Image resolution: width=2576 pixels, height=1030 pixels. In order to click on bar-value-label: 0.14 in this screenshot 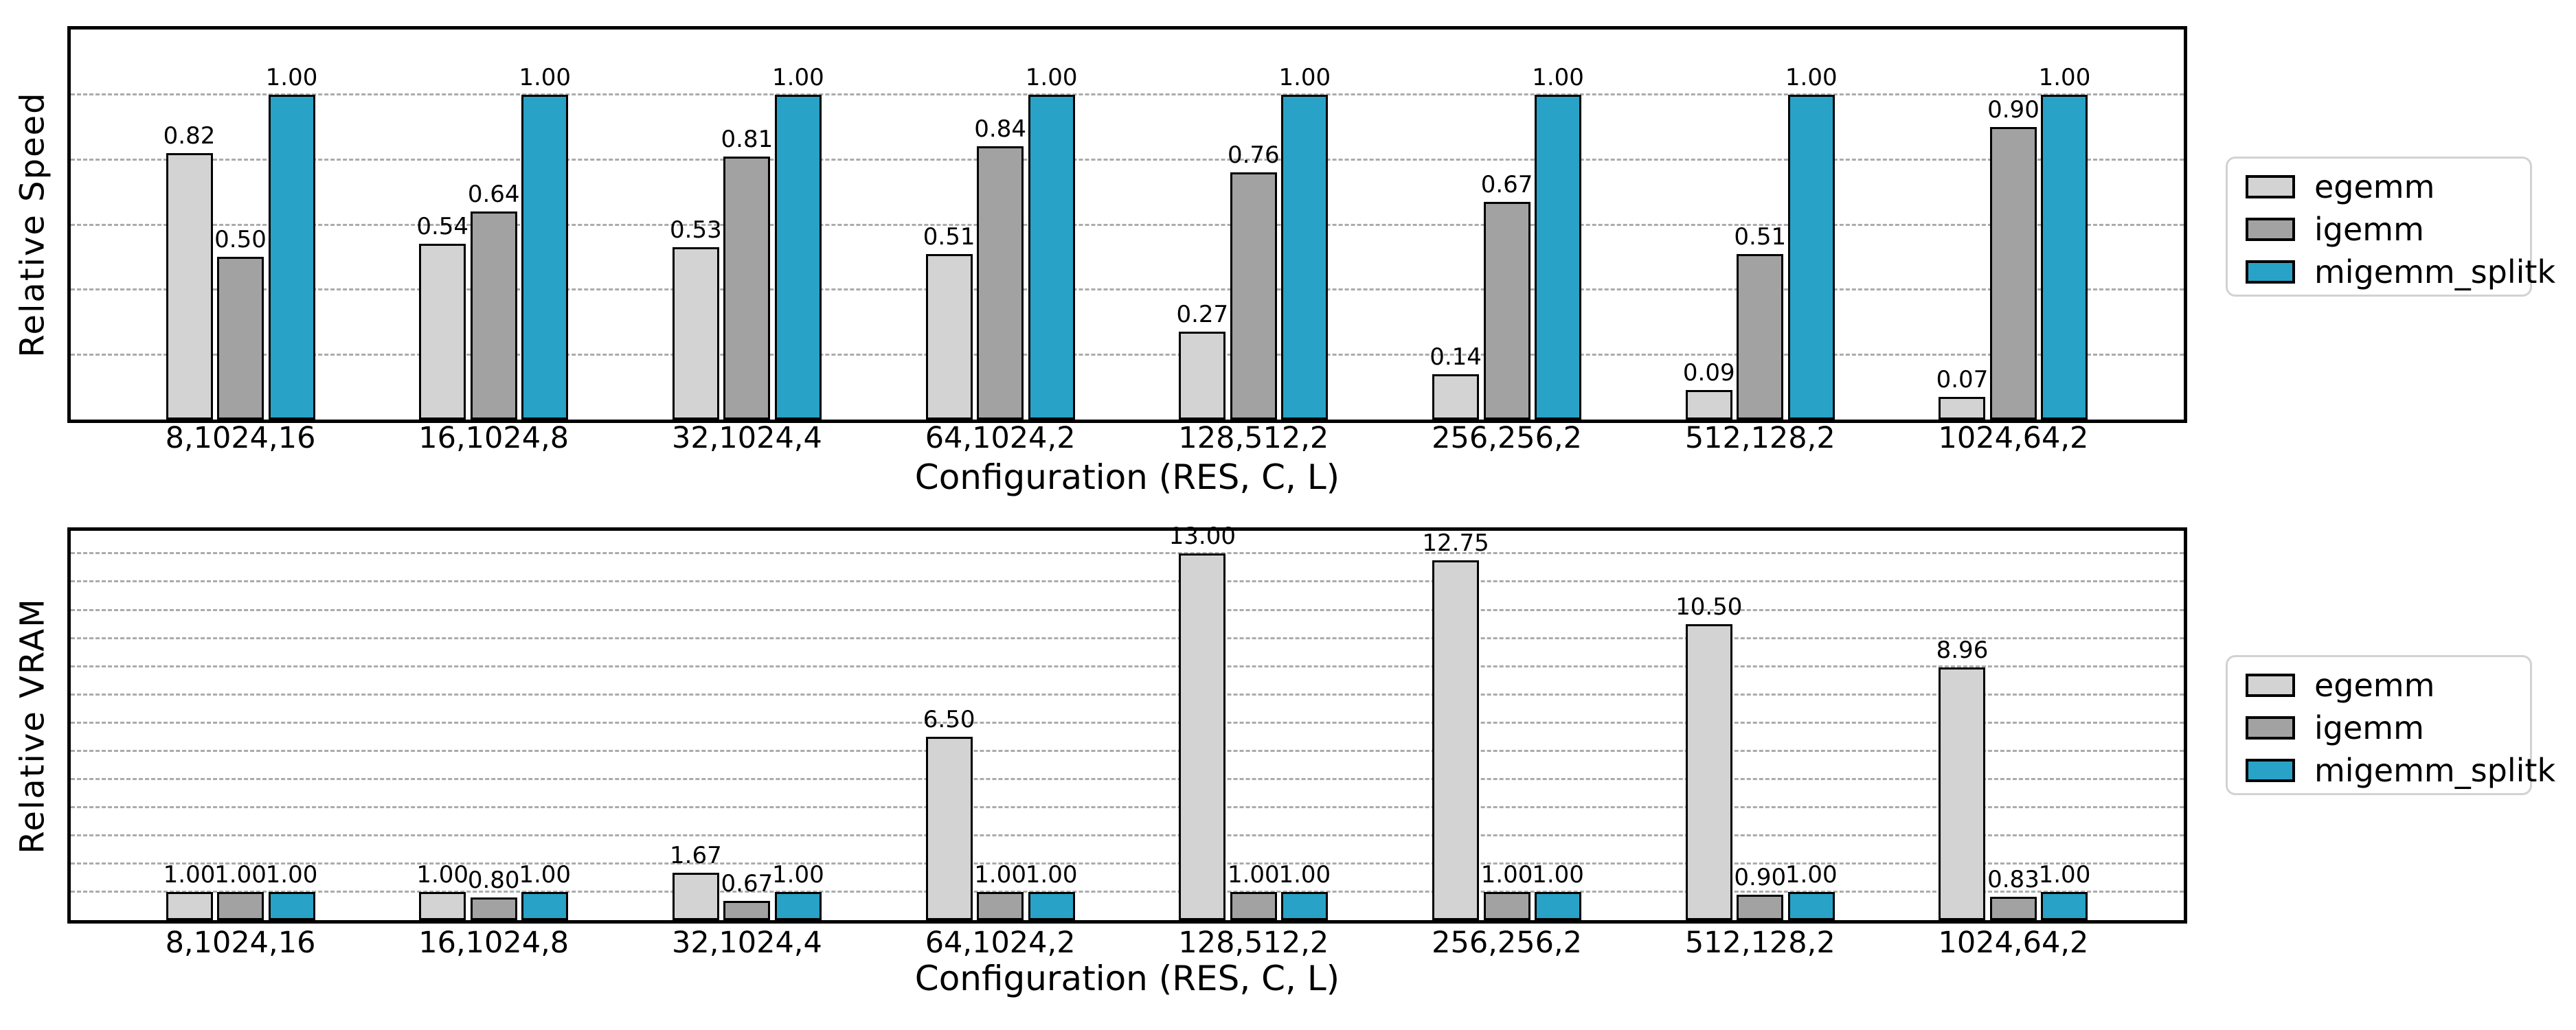, I will do `click(1456, 357)`.